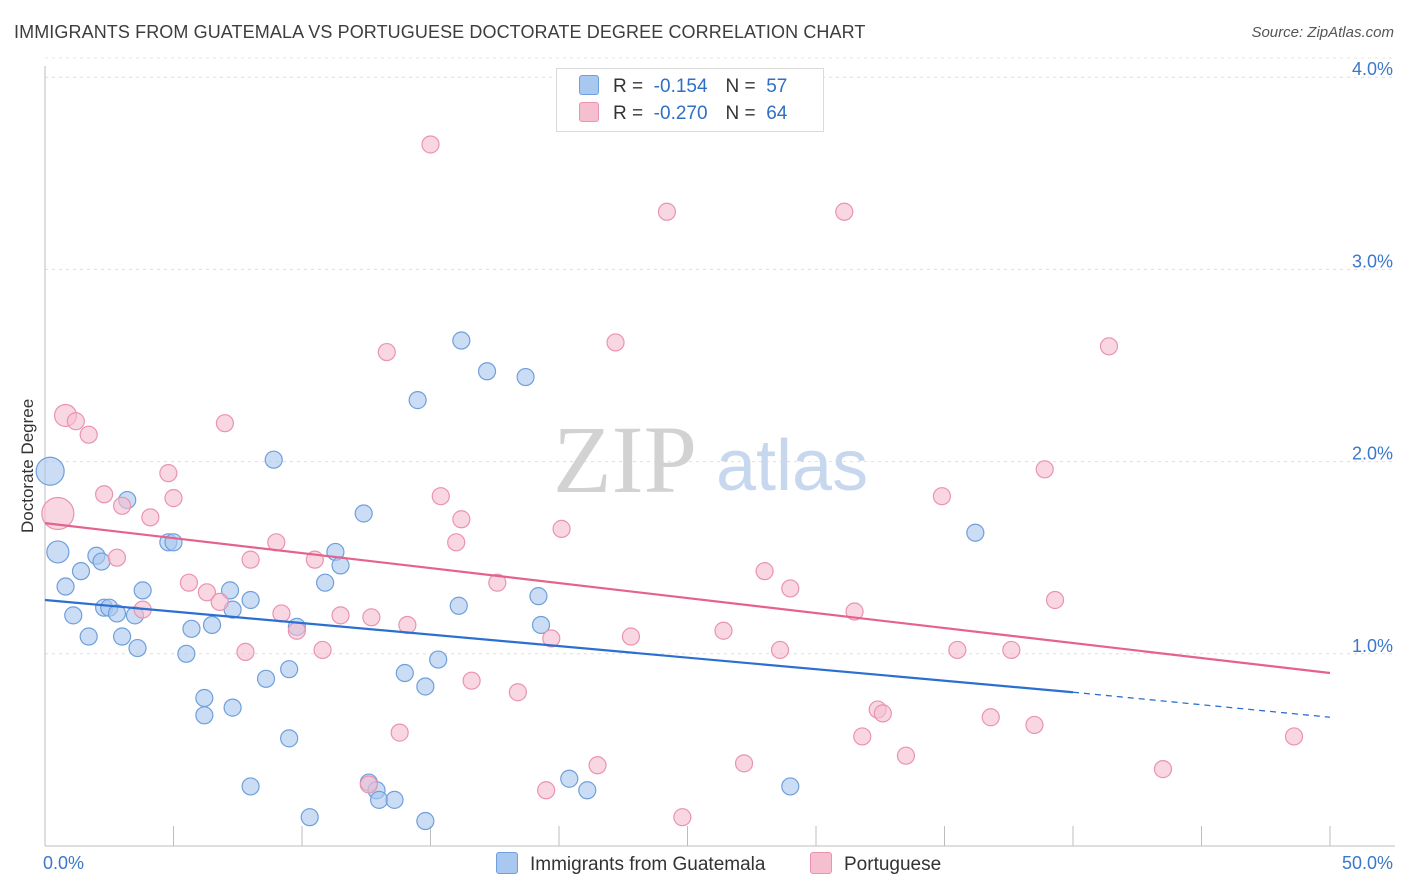  What do you see at coordinates (648, 864) in the screenshot?
I see `bottom-legend-label-guatemala: Immigrants from Guatemala` at bounding box center [648, 864].